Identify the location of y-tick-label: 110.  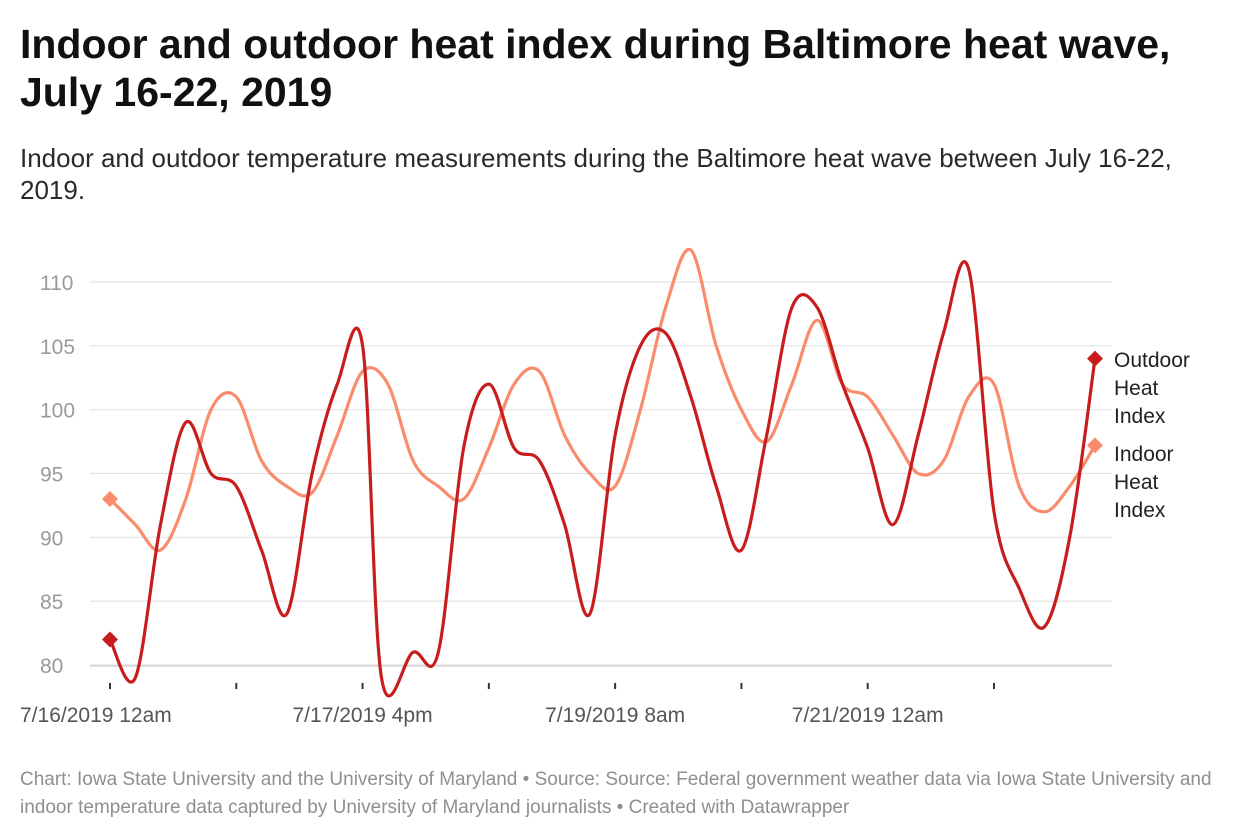
(56, 283).